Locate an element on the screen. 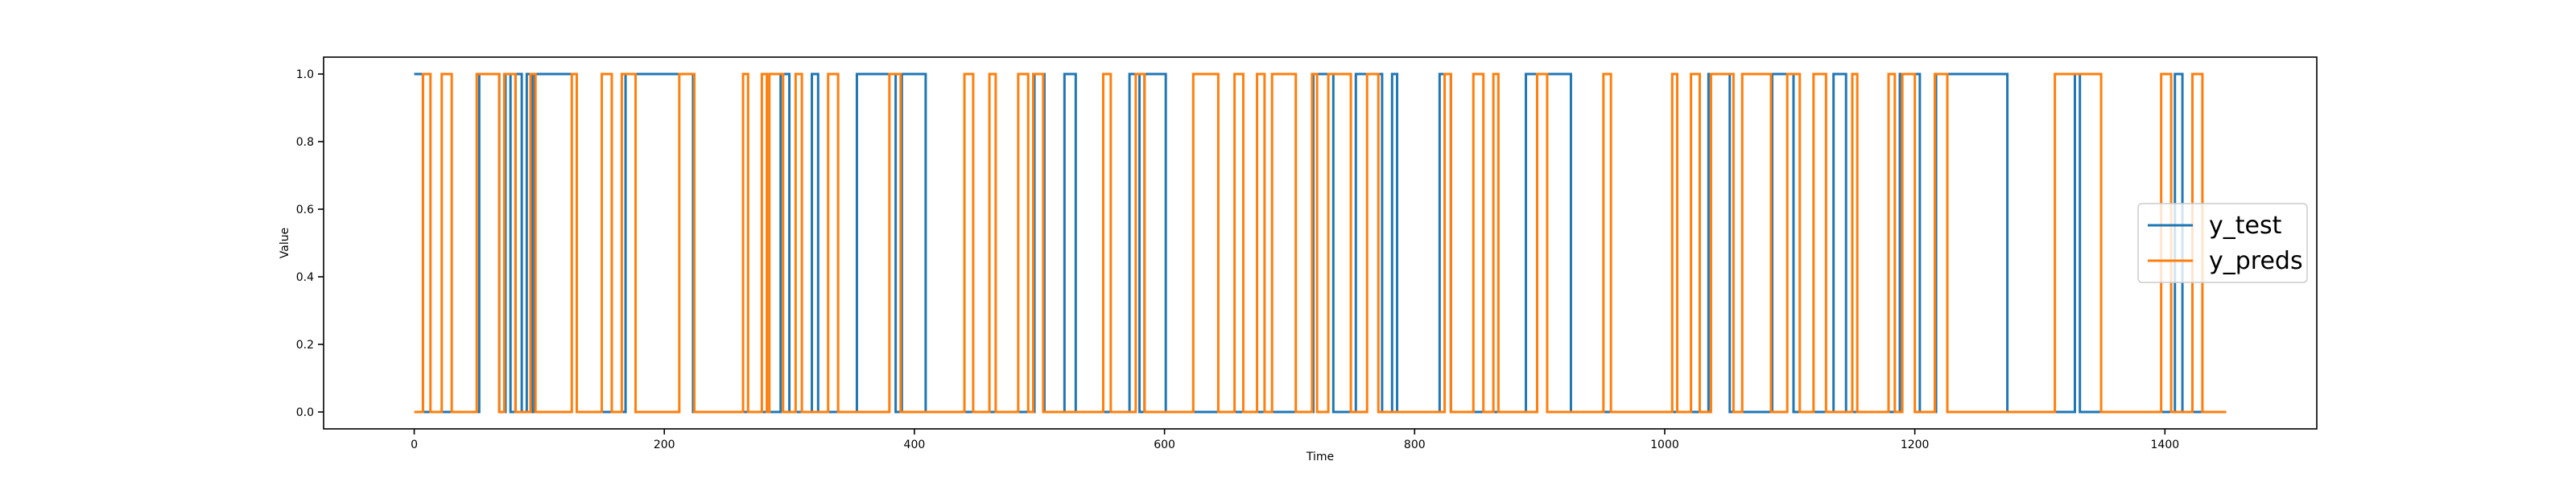 This screenshot has width=2576, height=486. x-tick-label: 1200 is located at coordinates (1915, 445).